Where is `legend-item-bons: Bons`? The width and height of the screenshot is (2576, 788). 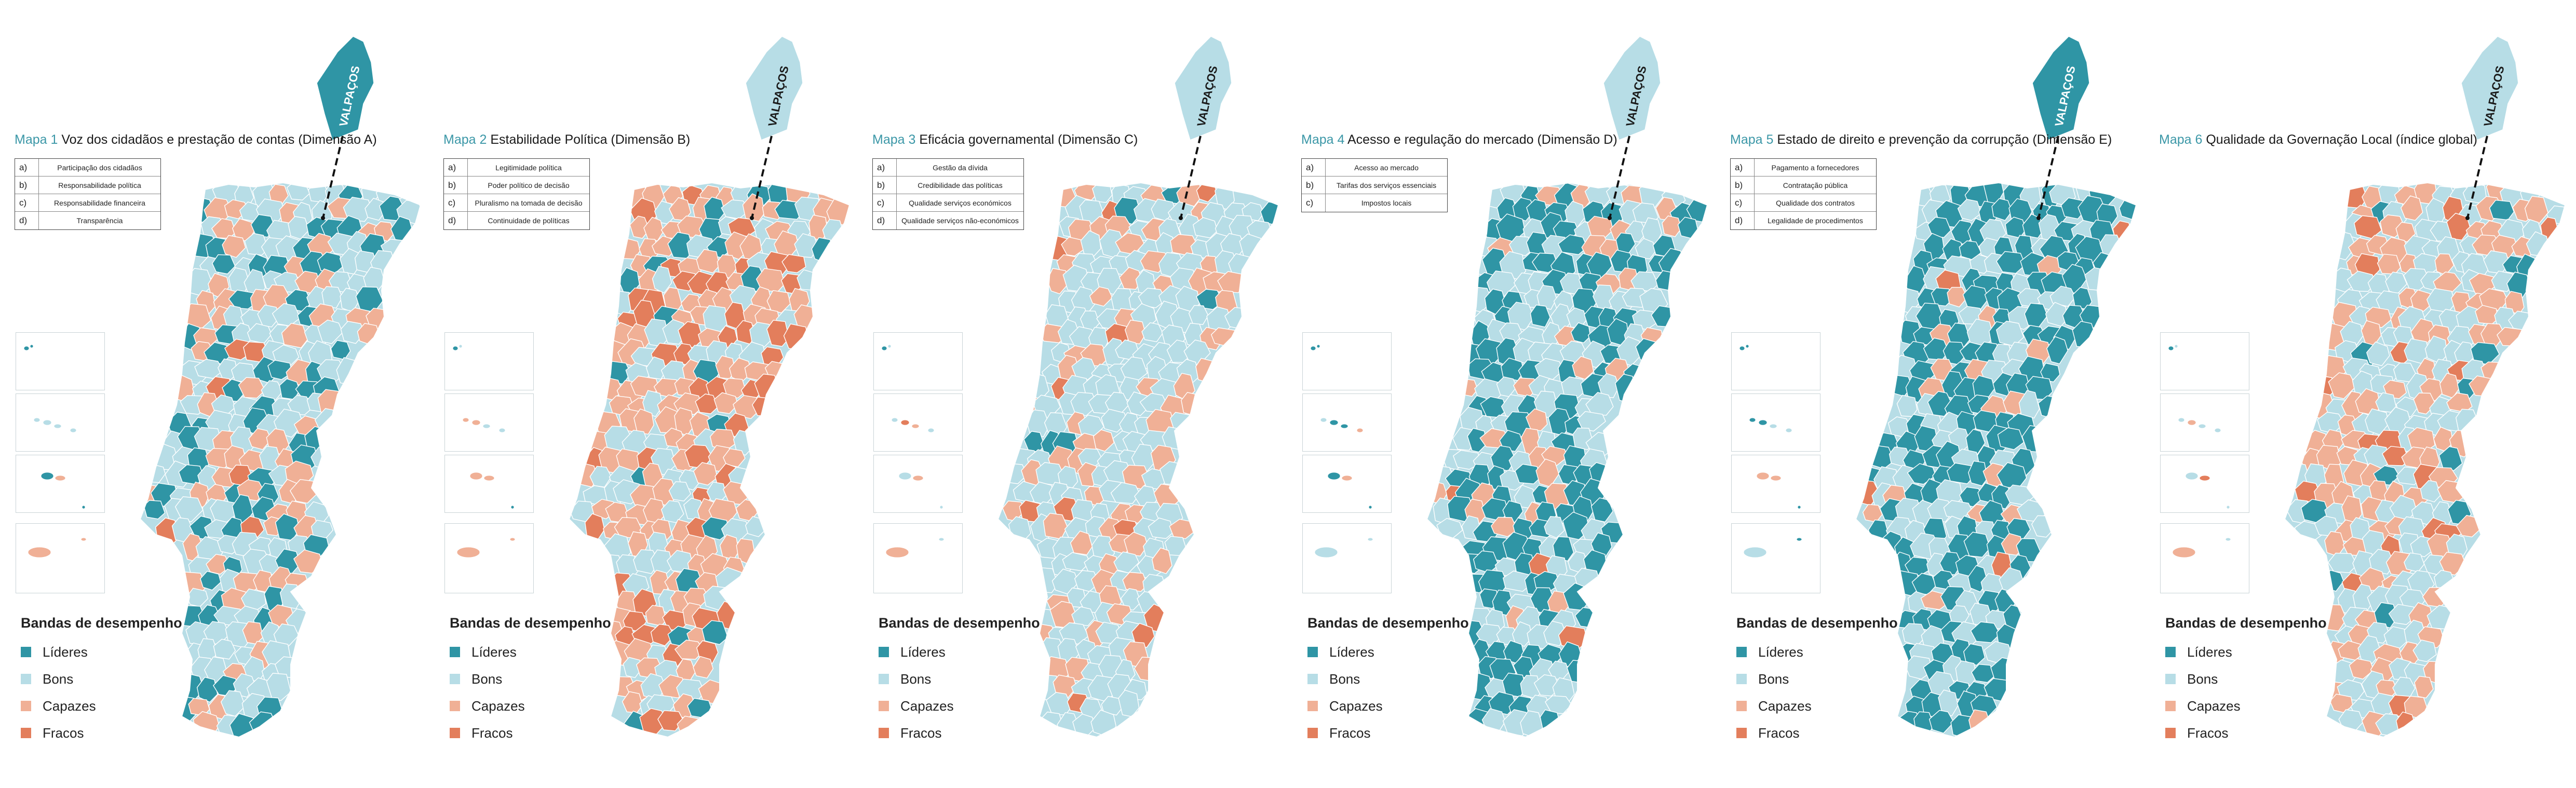 legend-item-bons: Bons is located at coordinates (530, 678).